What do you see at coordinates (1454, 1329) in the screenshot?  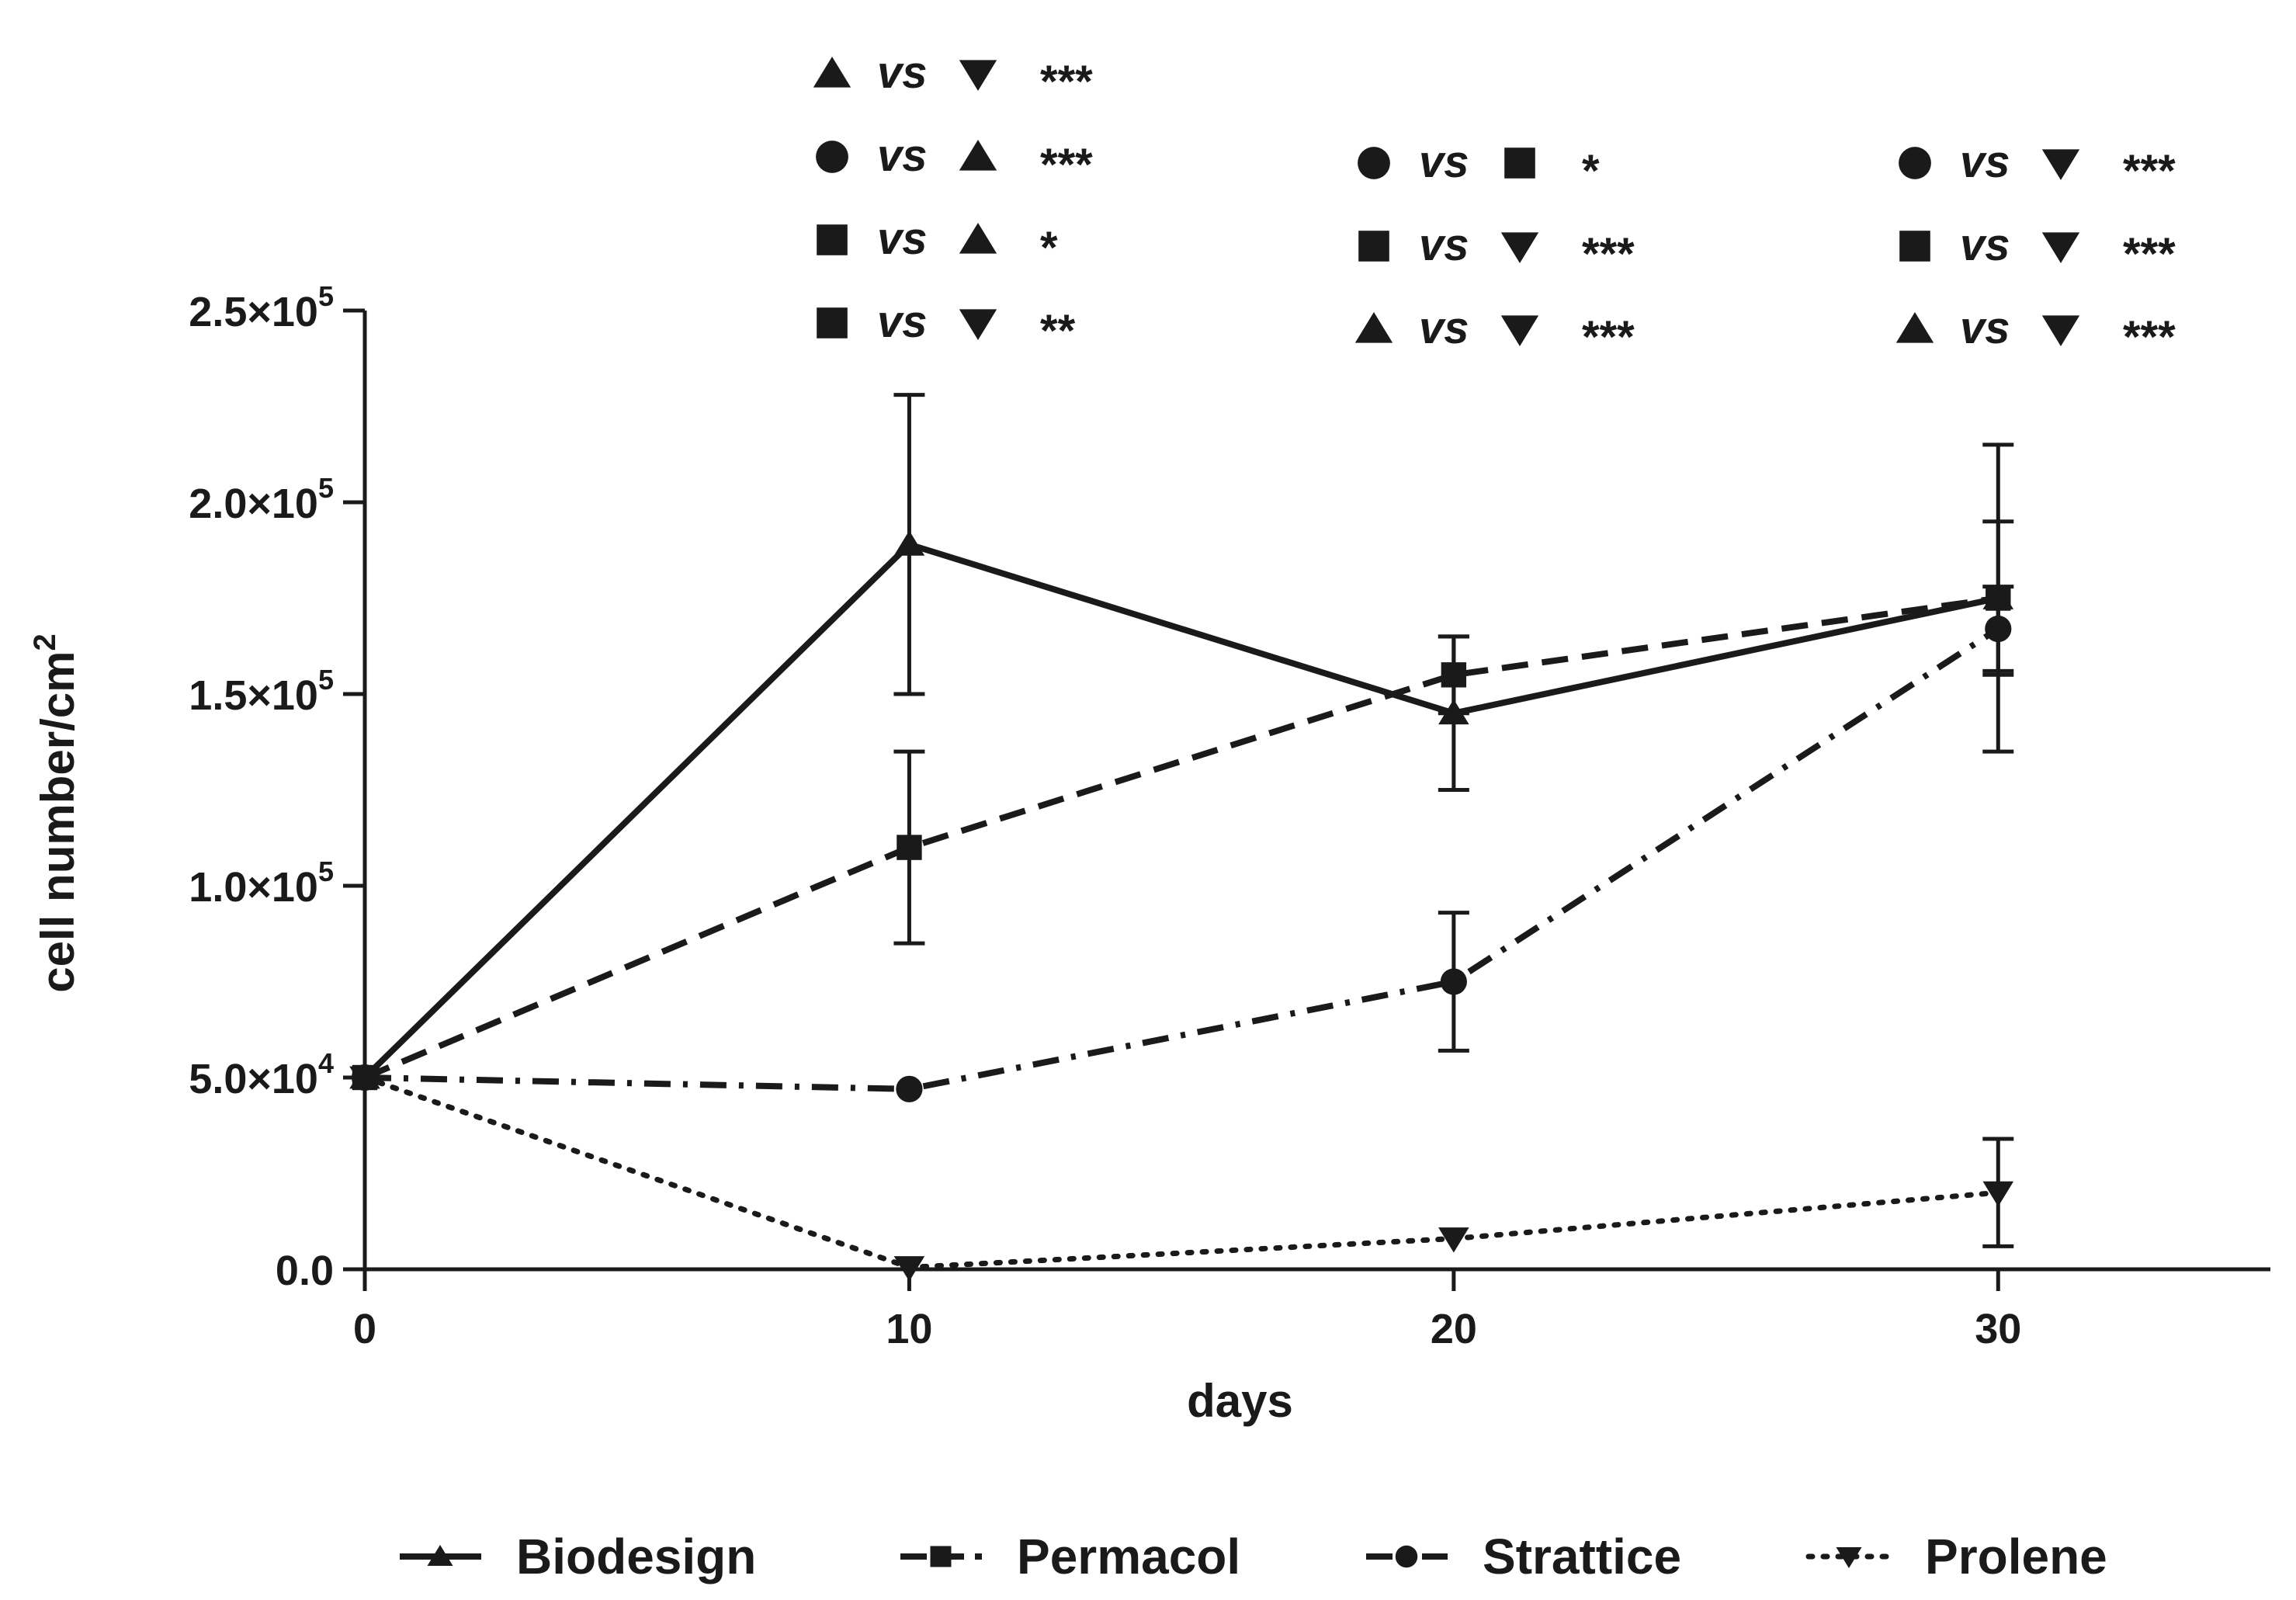 I see `x-tick-label: 20` at bounding box center [1454, 1329].